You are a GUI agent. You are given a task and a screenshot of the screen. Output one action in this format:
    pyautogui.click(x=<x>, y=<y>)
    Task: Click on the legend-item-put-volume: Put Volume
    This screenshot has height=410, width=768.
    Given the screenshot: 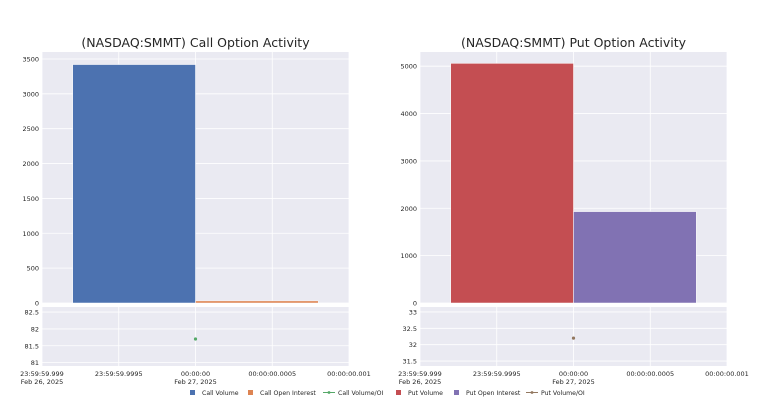 What is the action you would take?
    pyautogui.click(x=419, y=393)
    